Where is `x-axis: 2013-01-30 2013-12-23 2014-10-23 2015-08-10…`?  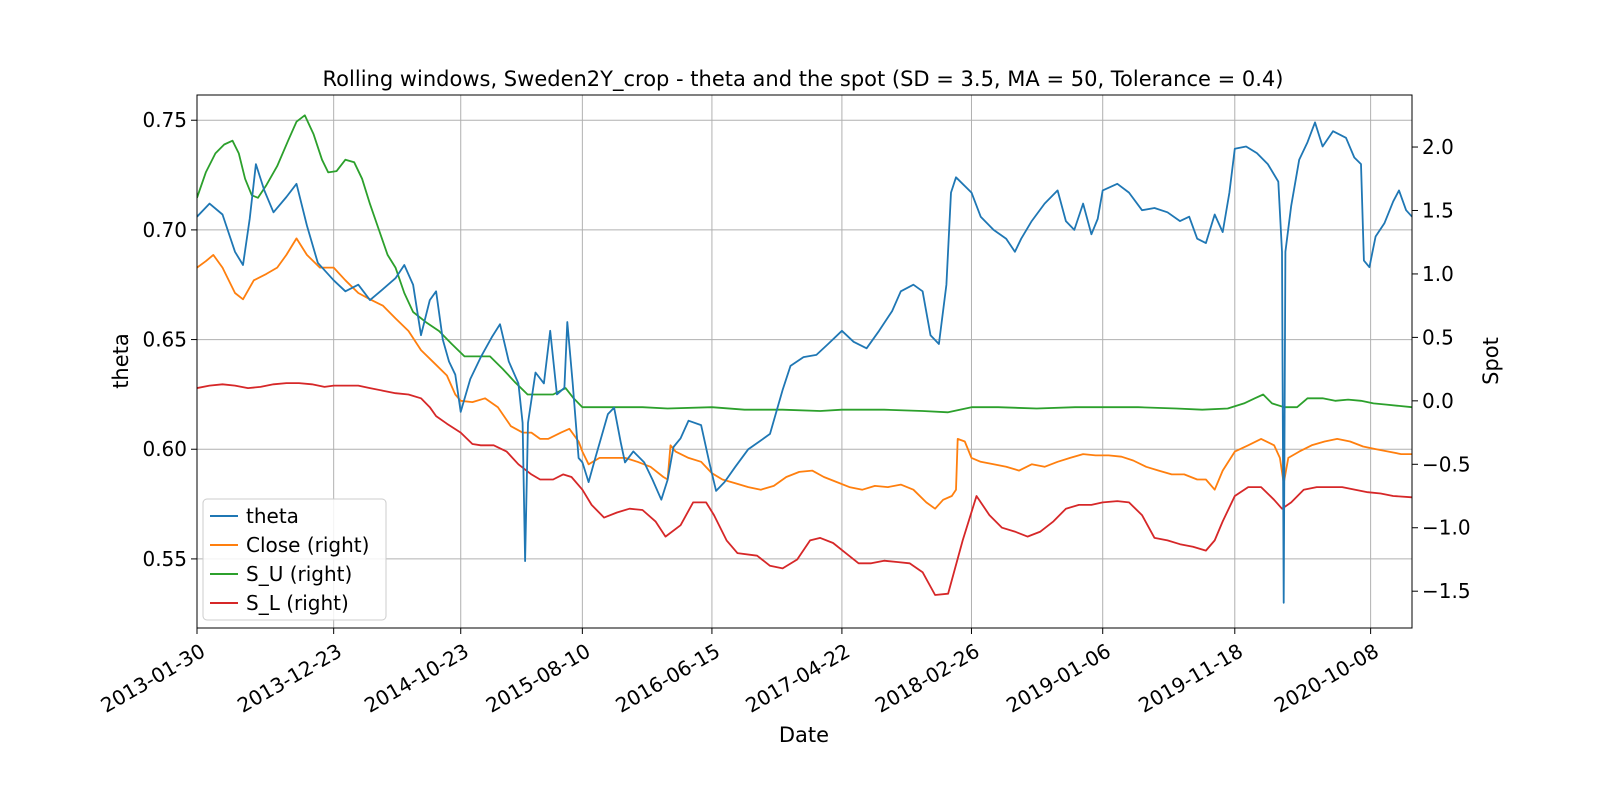 x-axis: 2013-01-30 2013-12-23 2014-10-23 2015-08-10… is located at coordinates (739, 673).